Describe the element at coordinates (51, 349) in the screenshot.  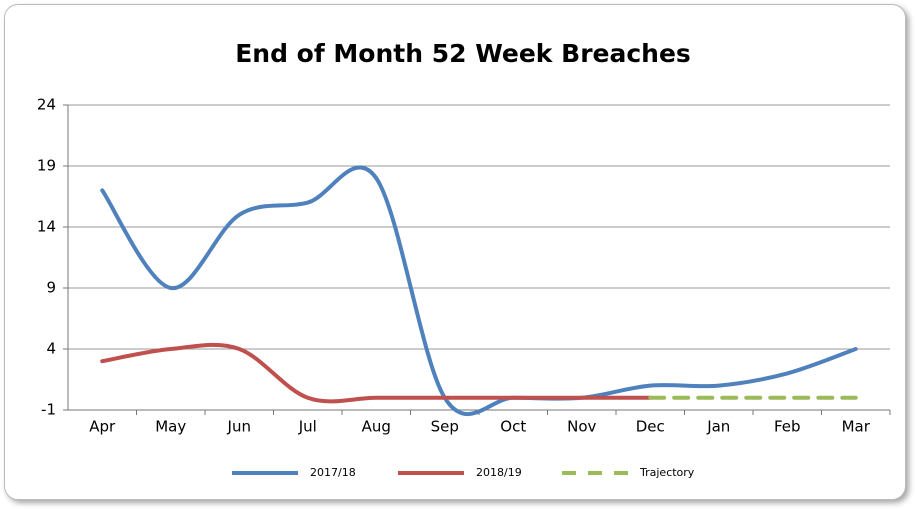
I see `y-tick-label: 4` at that location.